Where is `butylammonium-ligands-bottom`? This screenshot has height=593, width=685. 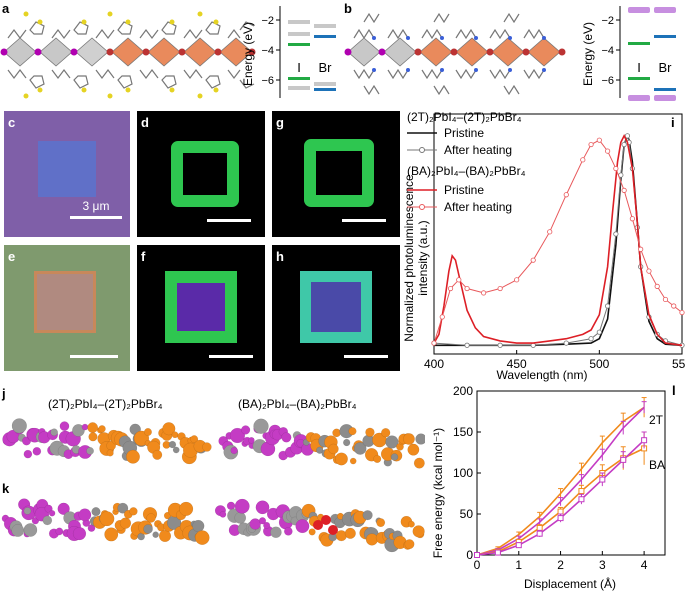 butylammonium-ligands-bottom is located at coordinates (449, 82).